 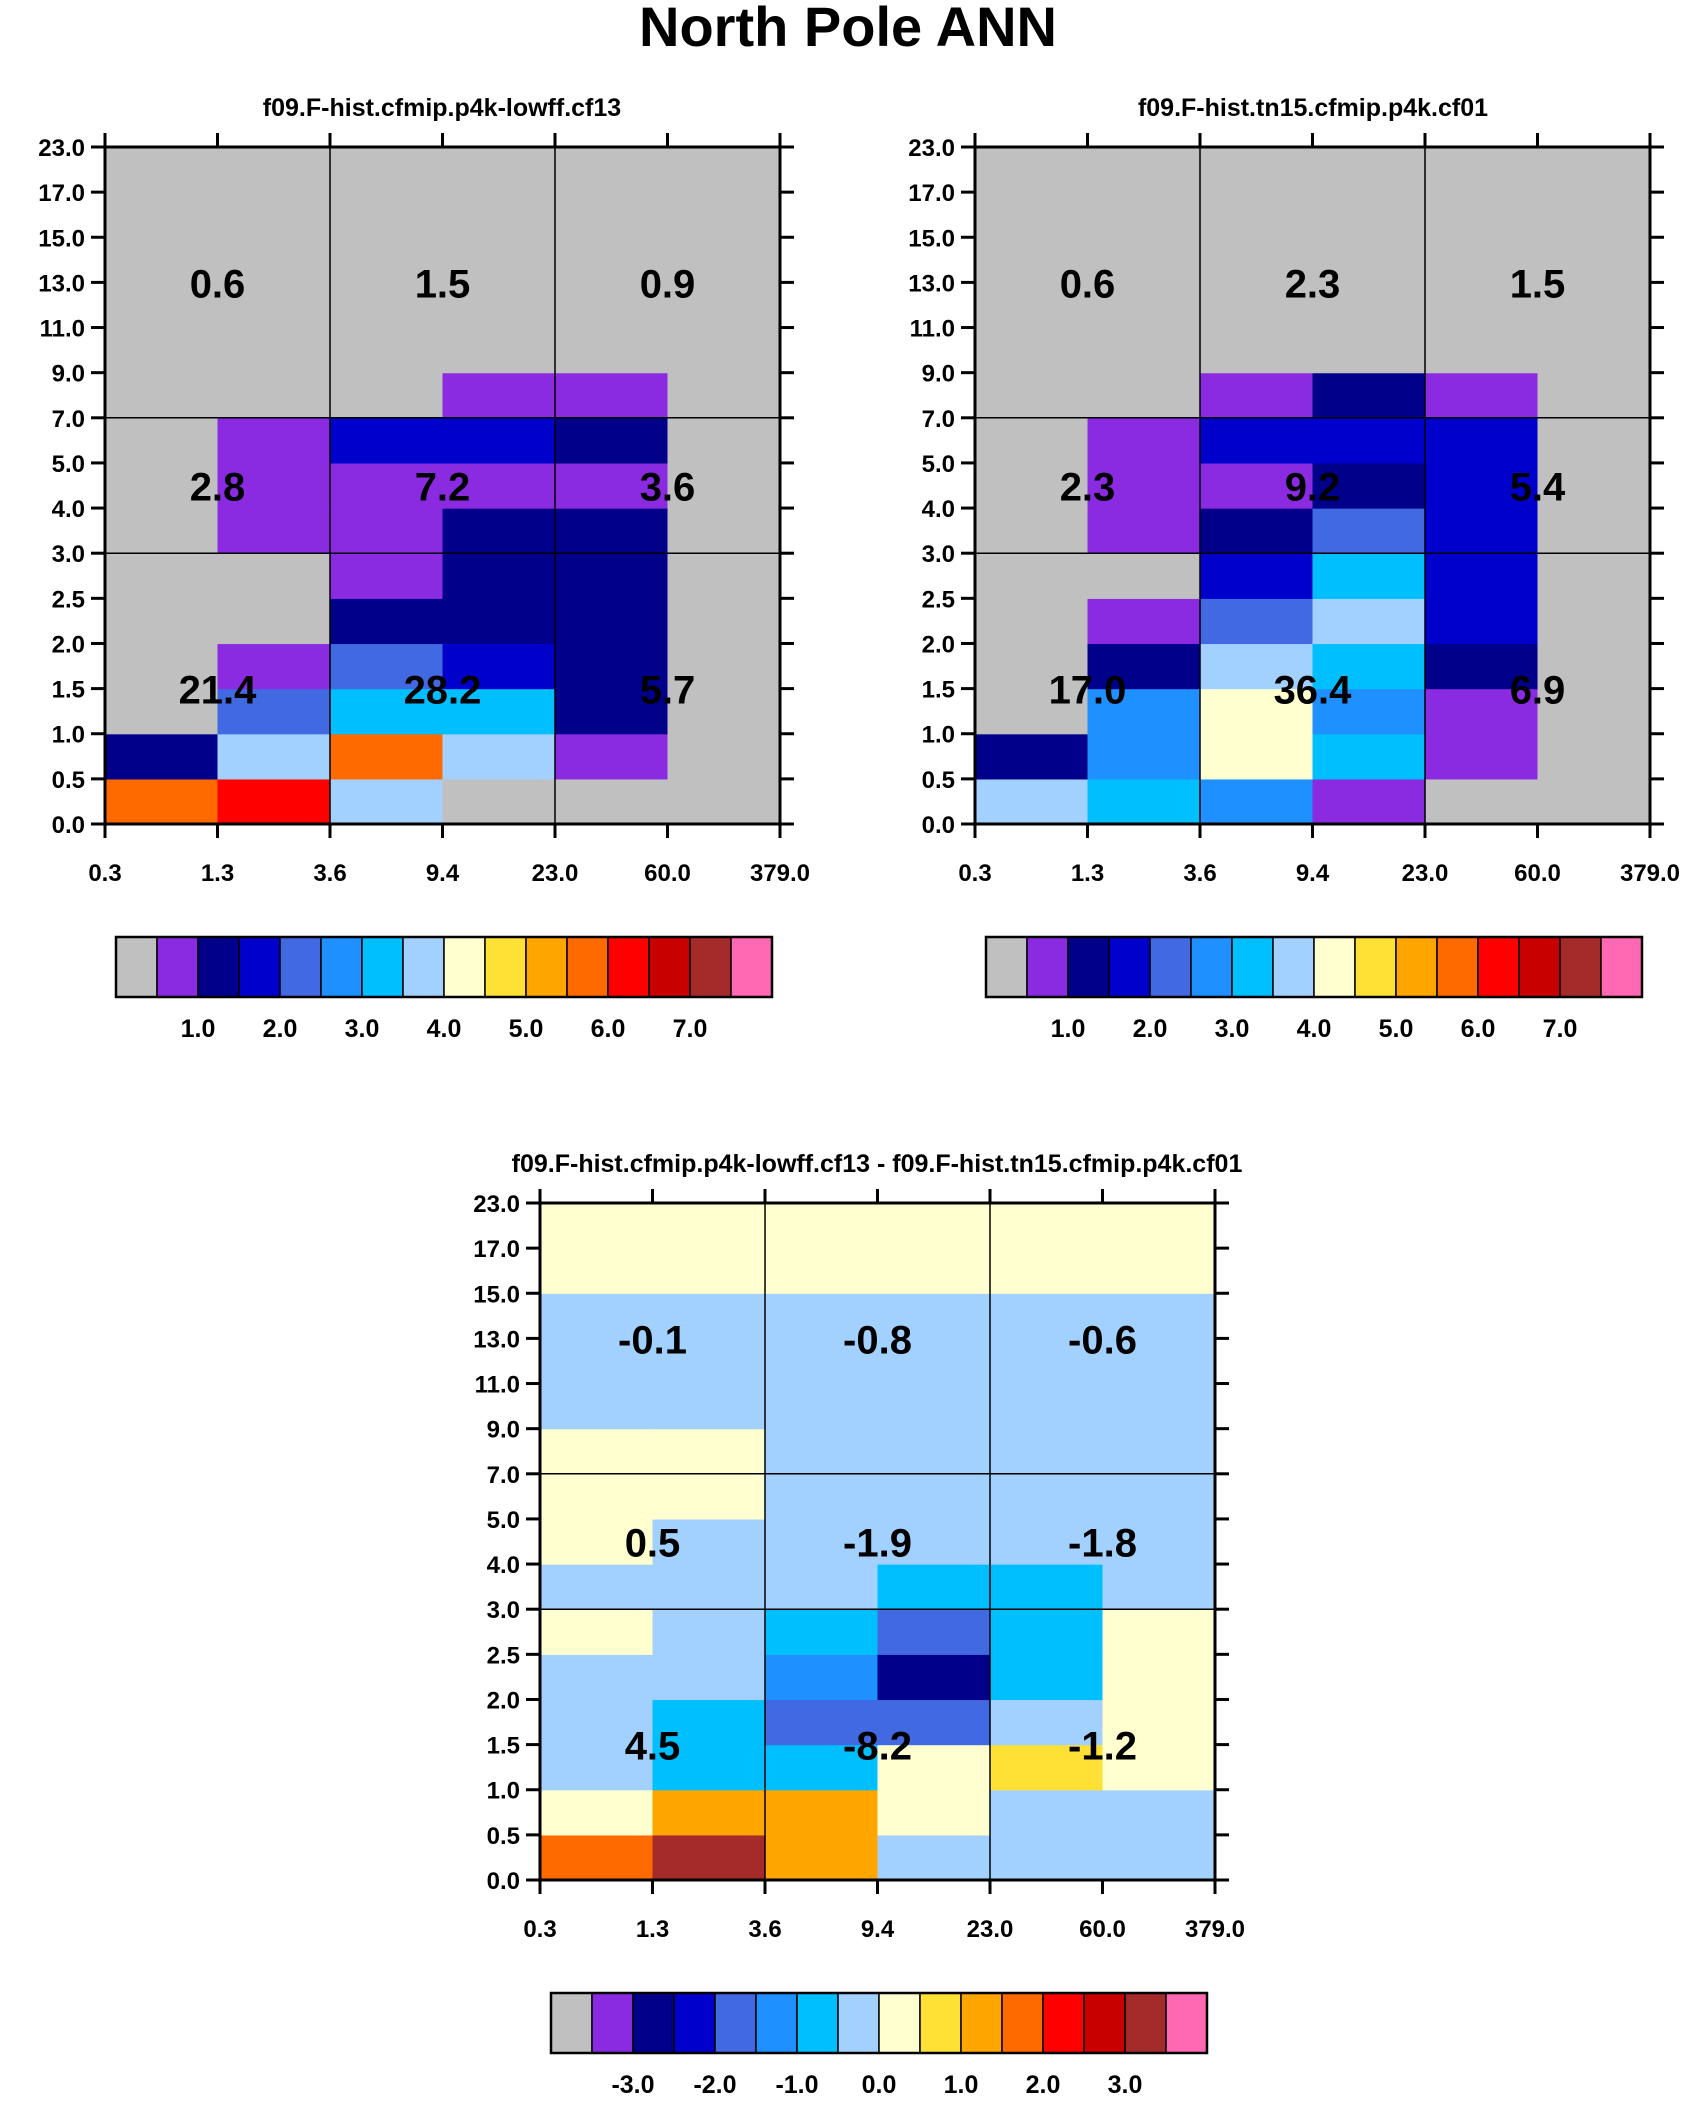 What do you see at coordinates (931, 238) in the screenshot?
I see `y-tick-label: 15.0` at bounding box center [931, 238].